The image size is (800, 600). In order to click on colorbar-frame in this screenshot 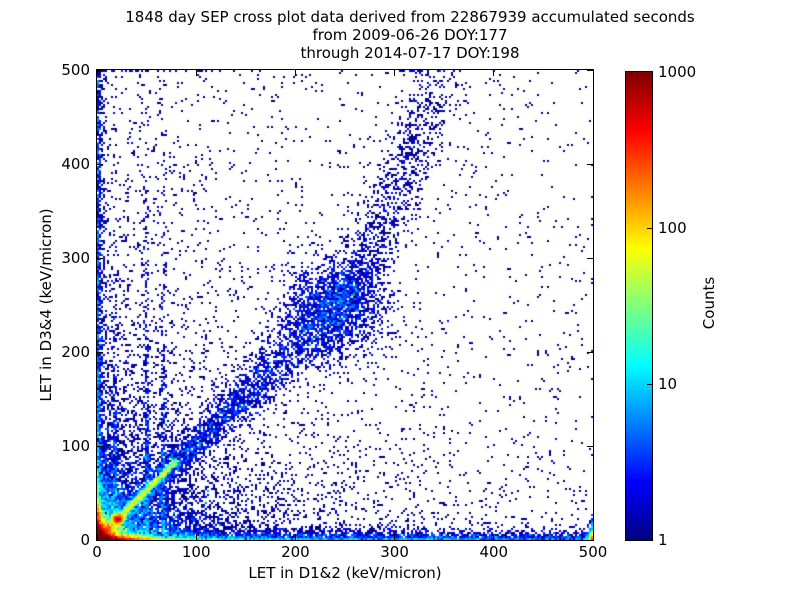, I will do `click(639, 306)`.